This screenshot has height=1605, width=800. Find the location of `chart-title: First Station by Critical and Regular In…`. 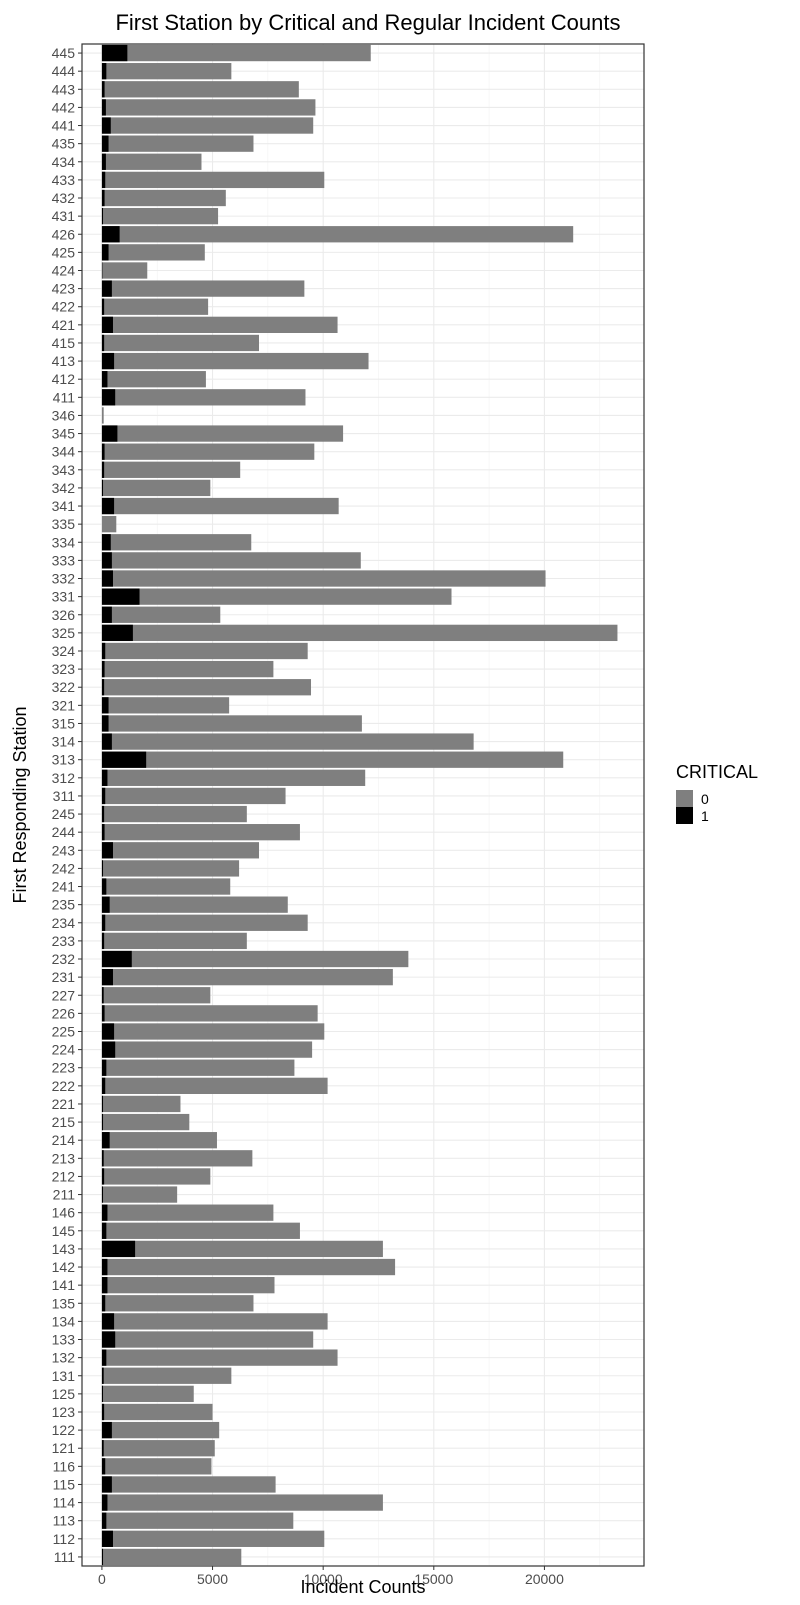

chart-title: First Station by Critical and Regular In… is located at coordinates (367, 22).